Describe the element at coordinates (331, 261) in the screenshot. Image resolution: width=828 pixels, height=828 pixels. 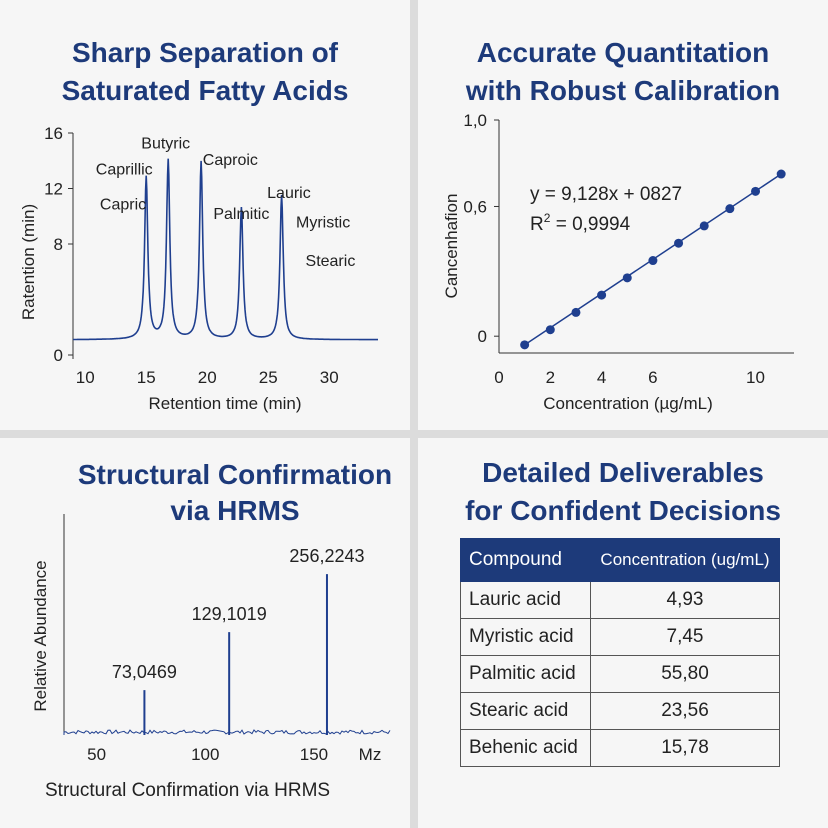
I see `peak-label: Stearic` at that location.